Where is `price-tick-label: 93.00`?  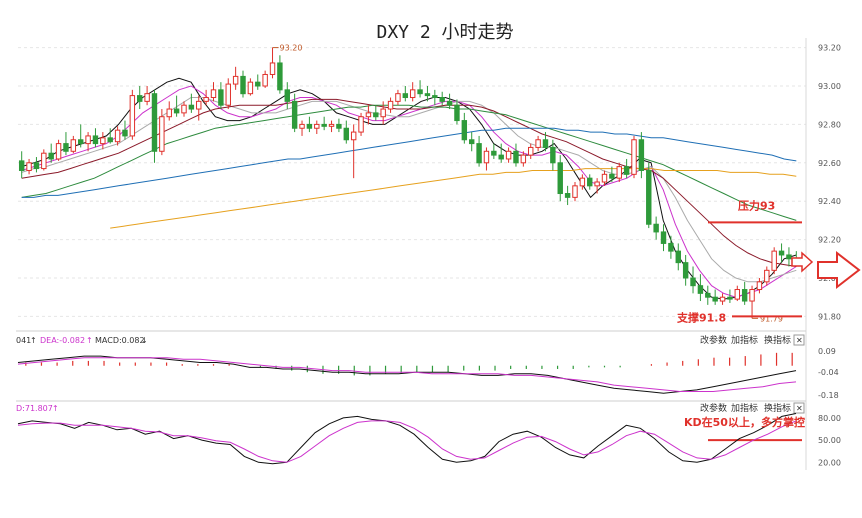 price-tick-label: 93.00 is located at coordinates (829, 86).